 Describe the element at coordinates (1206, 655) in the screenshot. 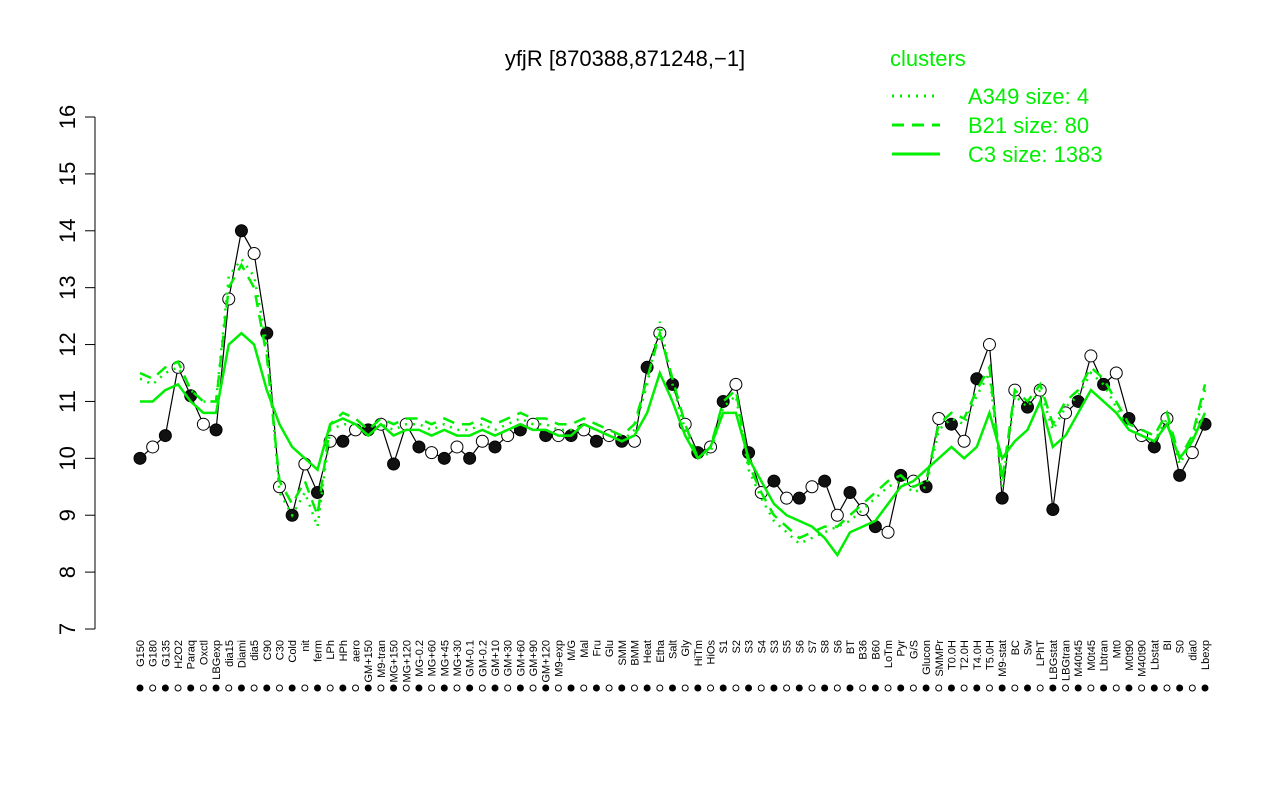

I see `x-tick-label: Lbexp` at that location.